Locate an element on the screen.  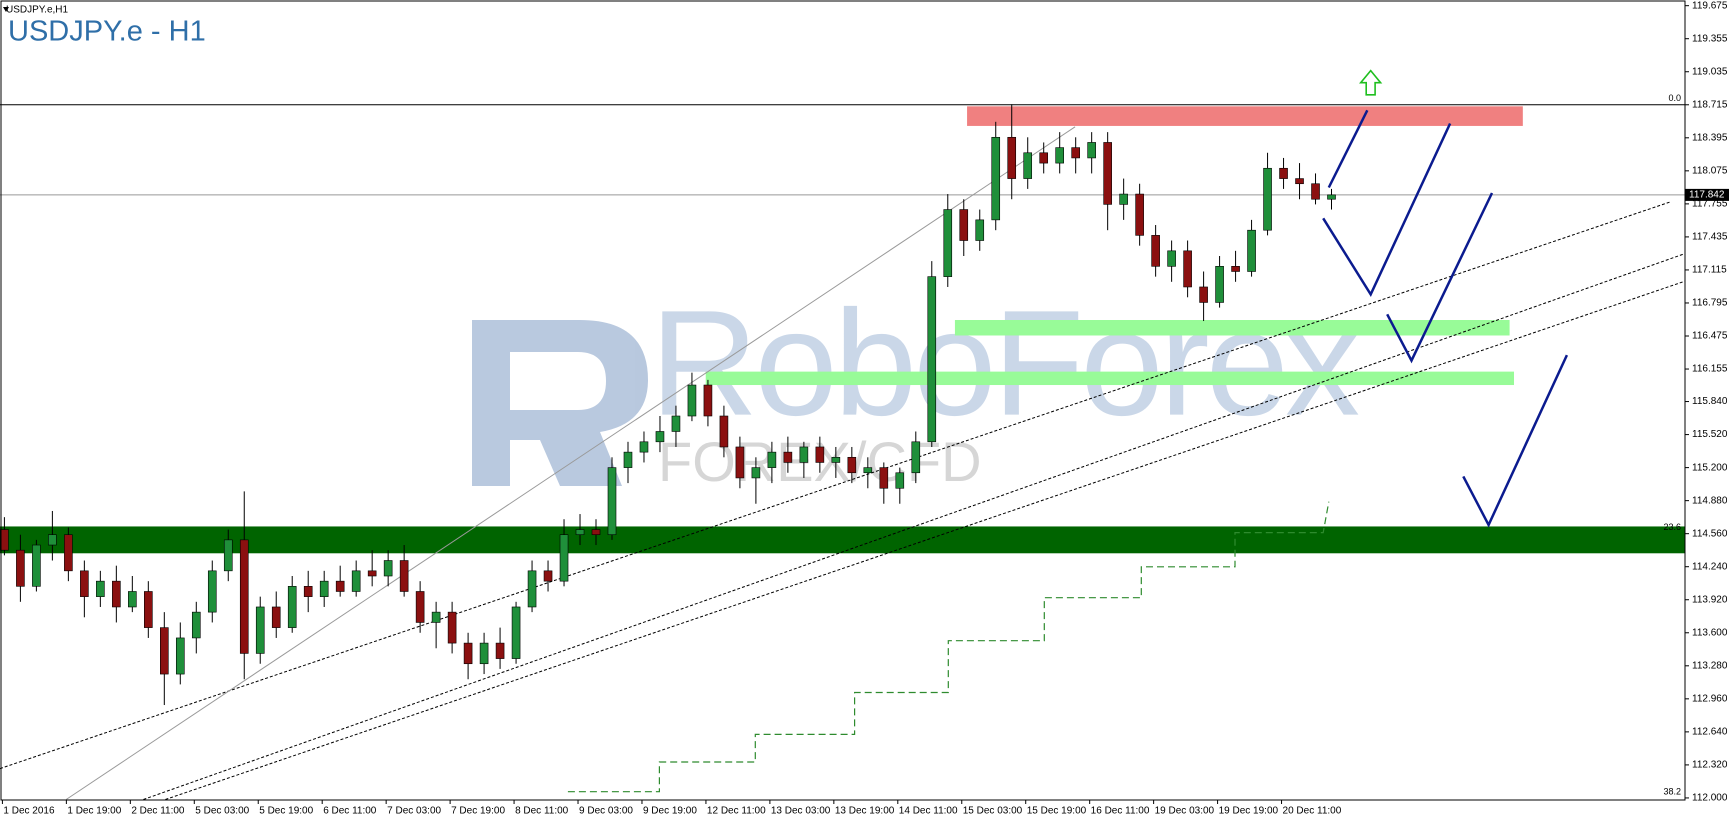
y-tick-label: 113.280 is located at coordinates (1710, 665).